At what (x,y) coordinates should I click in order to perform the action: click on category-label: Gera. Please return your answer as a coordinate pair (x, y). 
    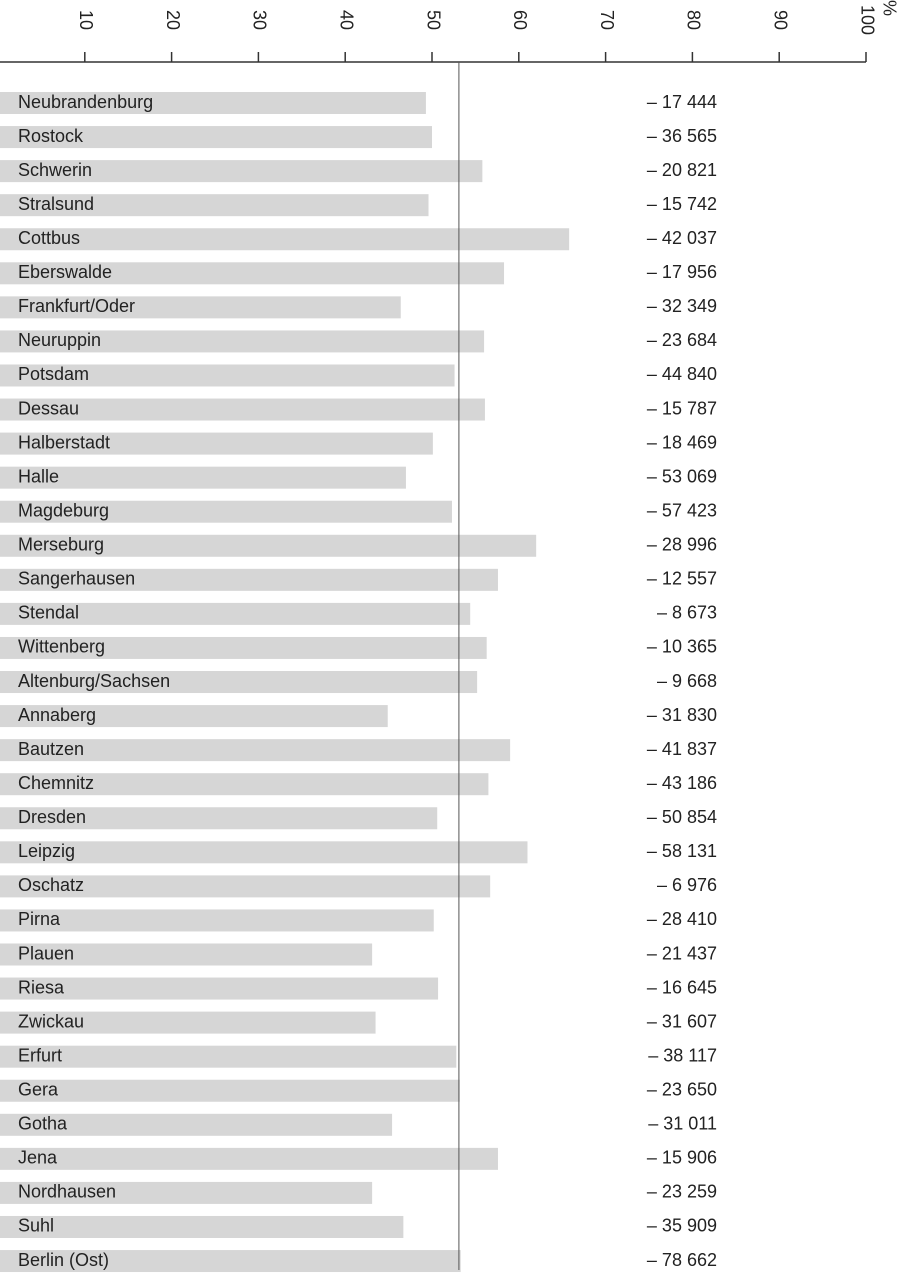
    Looking at the image, I should click on (38, 1089).